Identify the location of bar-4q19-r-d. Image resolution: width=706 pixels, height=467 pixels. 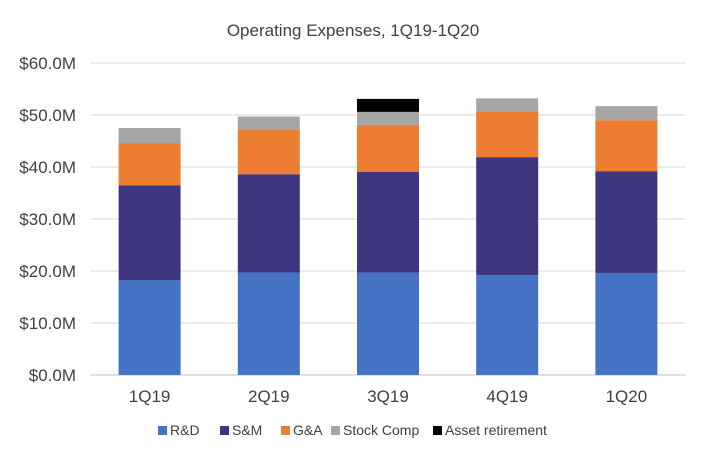
(507, 325).